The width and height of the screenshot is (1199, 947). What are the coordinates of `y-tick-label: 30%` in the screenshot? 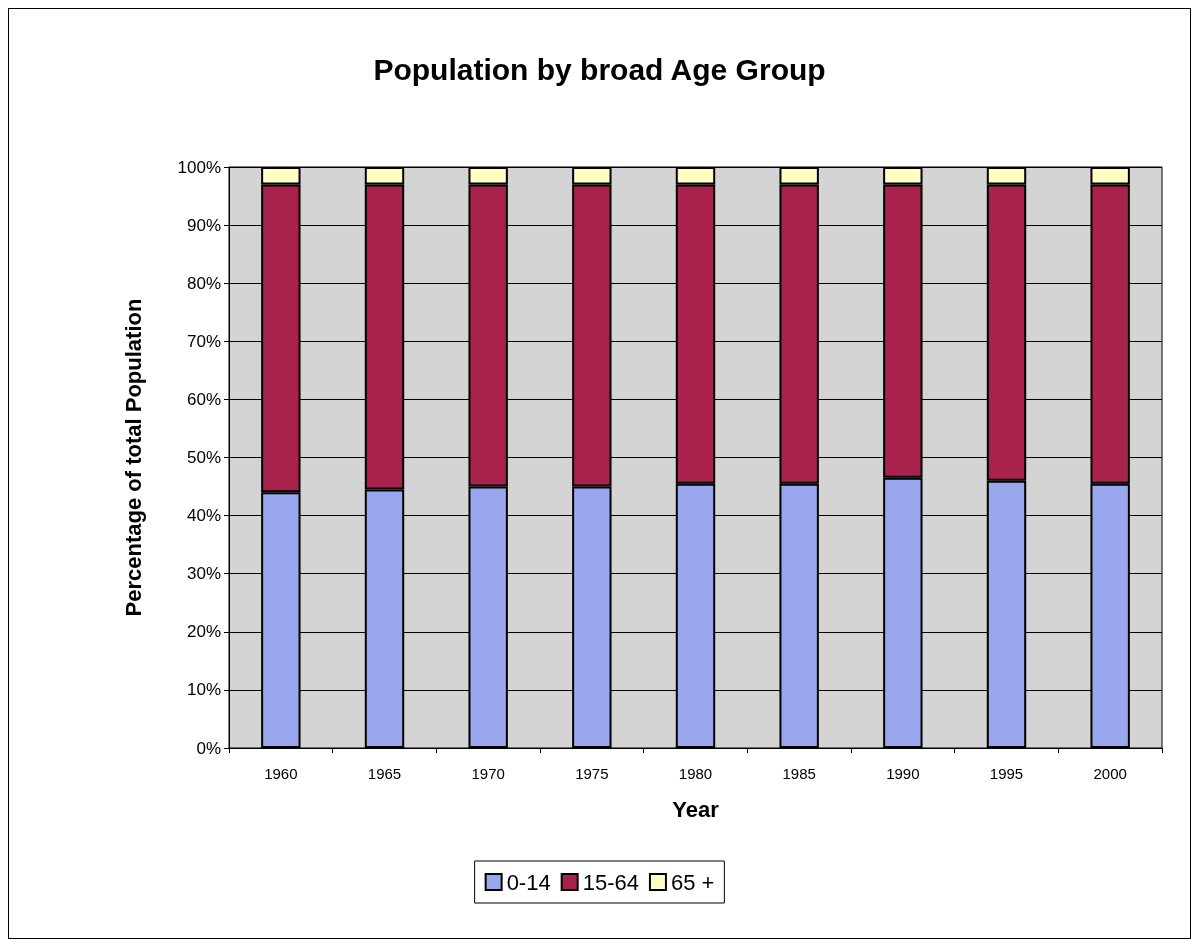 It's located at (203, 574).